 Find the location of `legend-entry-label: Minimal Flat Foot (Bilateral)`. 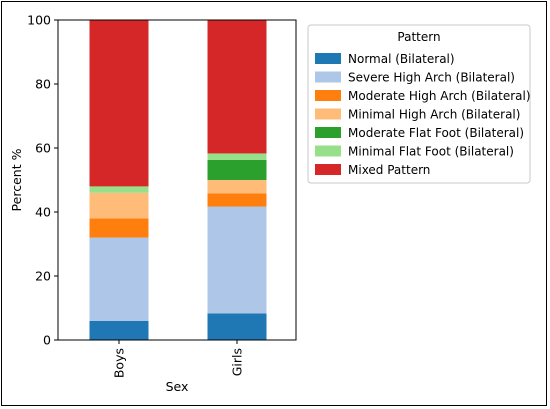

legend-entry-label: Minimal Flat Foot (Bilateral) is located at coordinates (431, 152).